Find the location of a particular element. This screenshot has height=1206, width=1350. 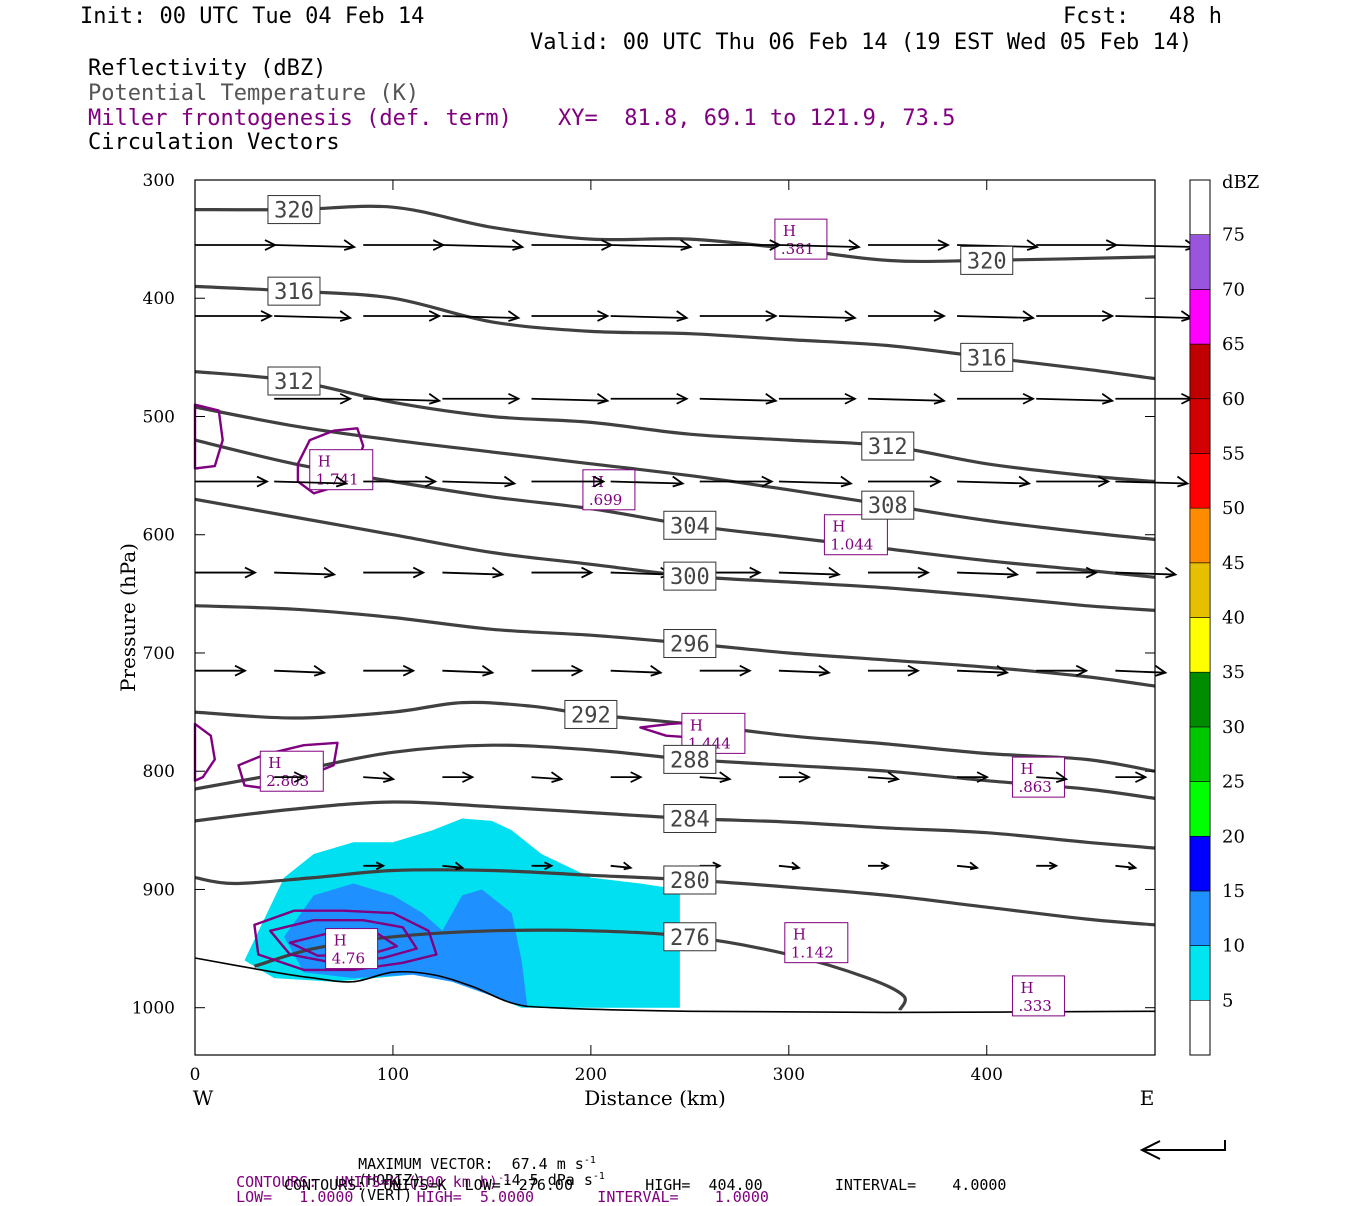

legend-frontogenesis: Miller frontogenesis (def. term) is located at coordinates (300, 118).